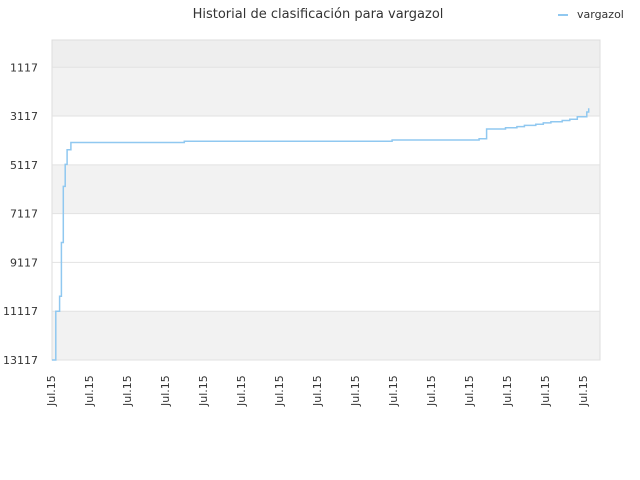 Image resolution: width=640 pixels, height=480 pixels. Describe the element at coordinates (20, 360) in the screenshot. I see `y-tick-label: 13117` at that location.